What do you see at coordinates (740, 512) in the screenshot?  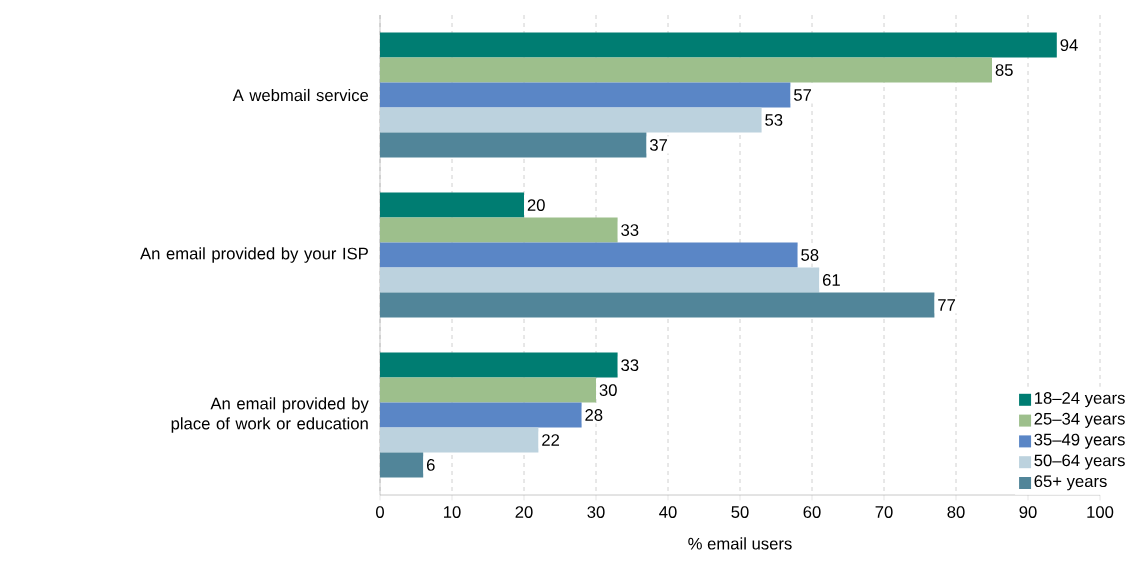 I see `x-tick-label: 50` at bounding box center [740, 512].